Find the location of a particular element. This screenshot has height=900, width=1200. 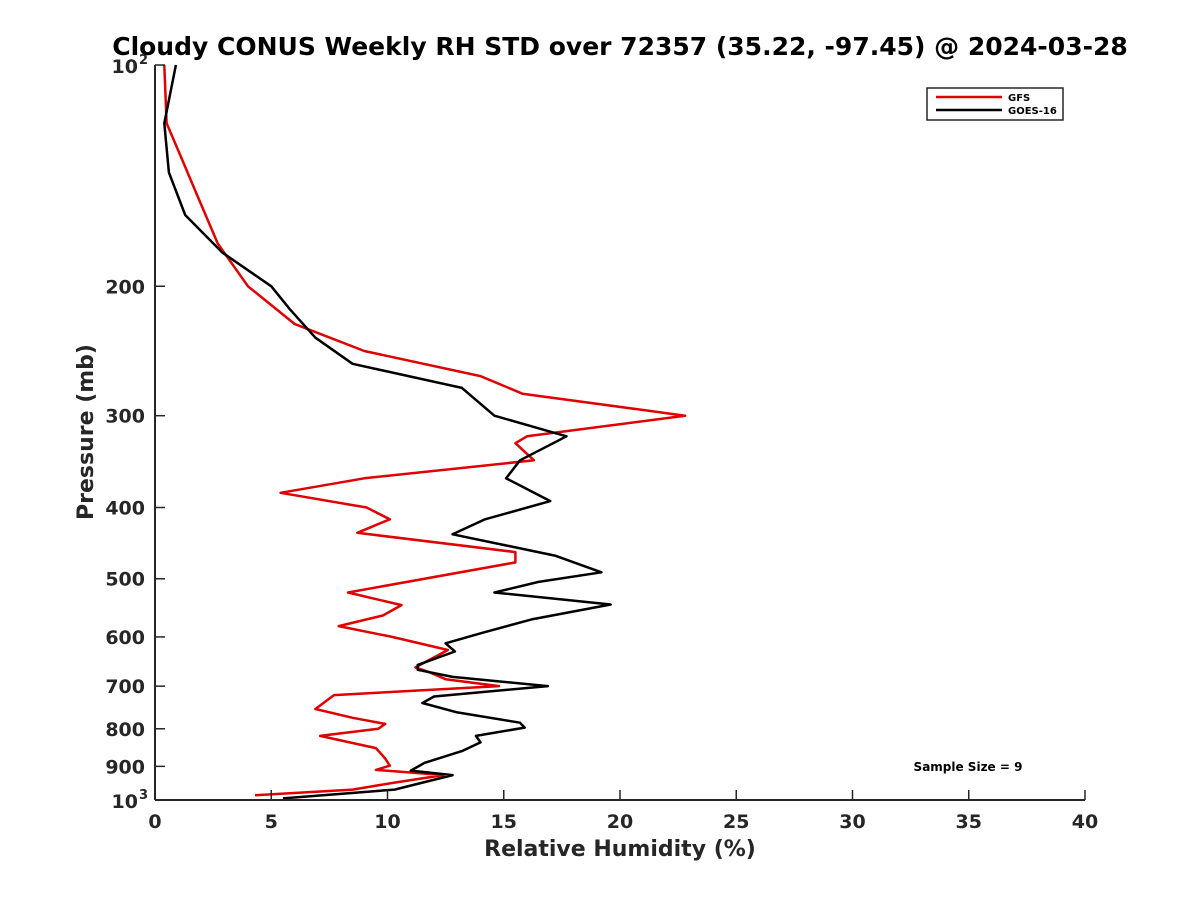

x-tick-label: 35 is located at coordinates (969, 822).